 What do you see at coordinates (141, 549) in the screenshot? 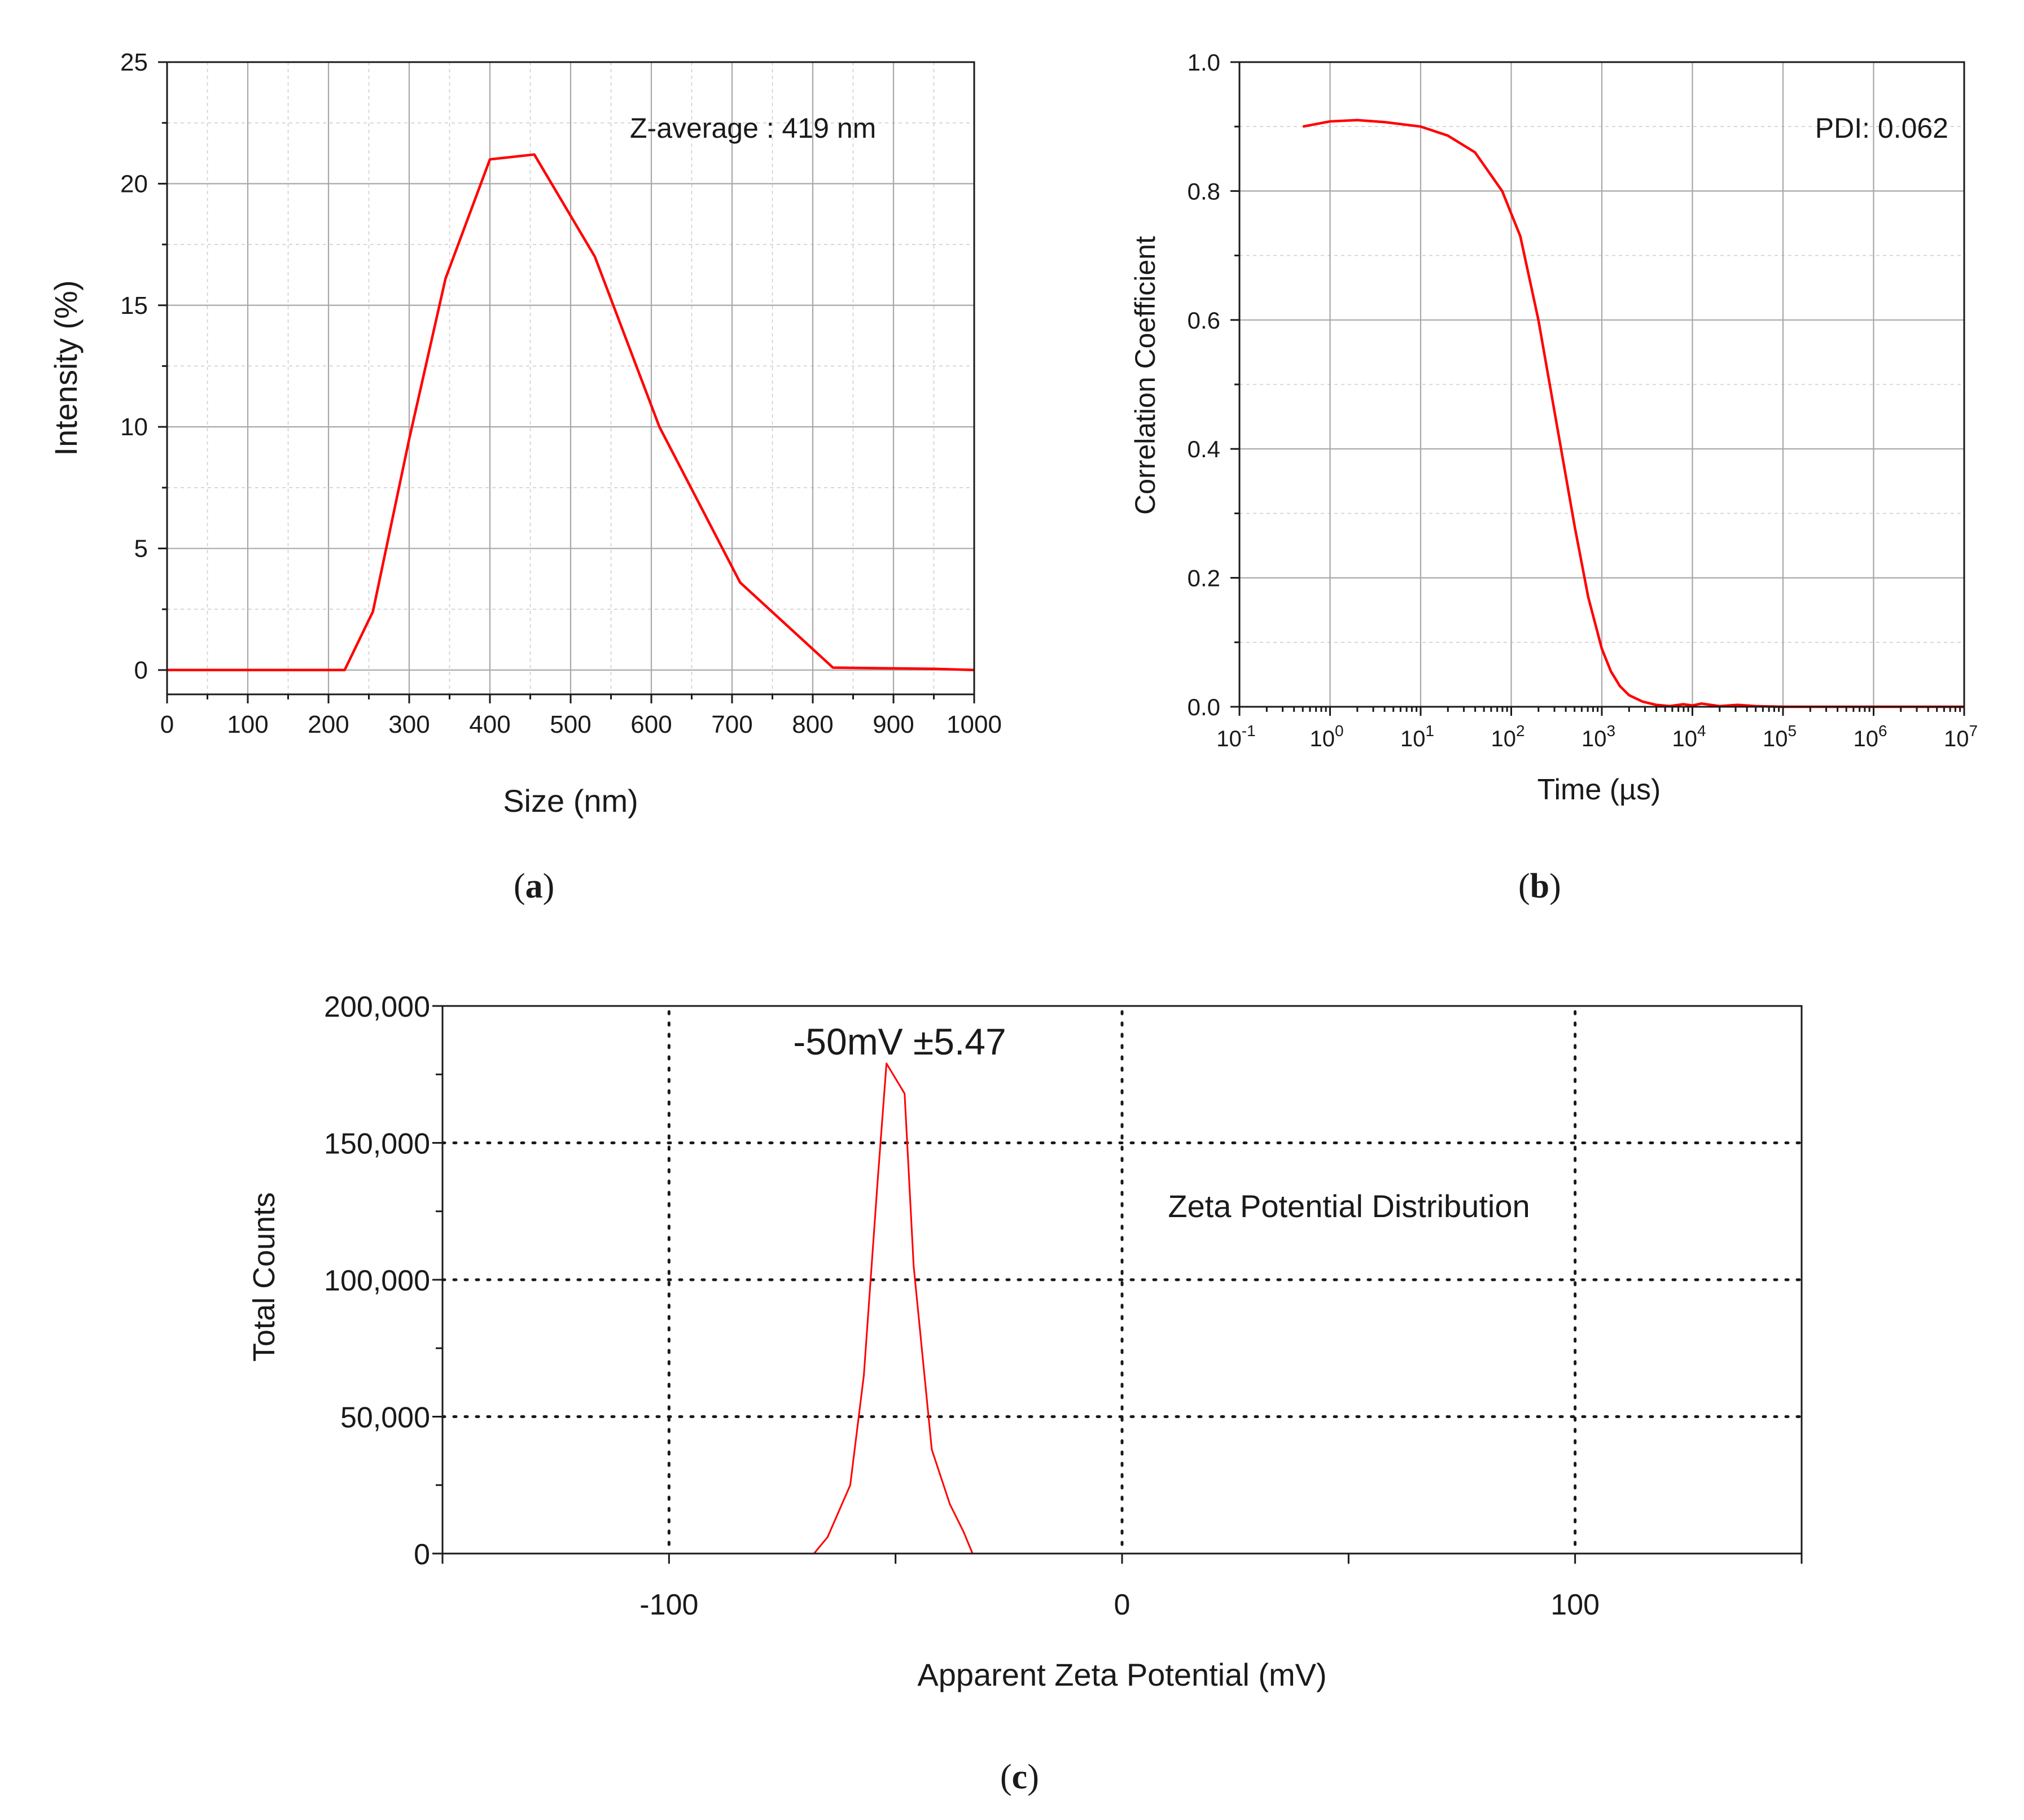
I see `a-y-tick-label: 5` at bounding box center [141, 549].